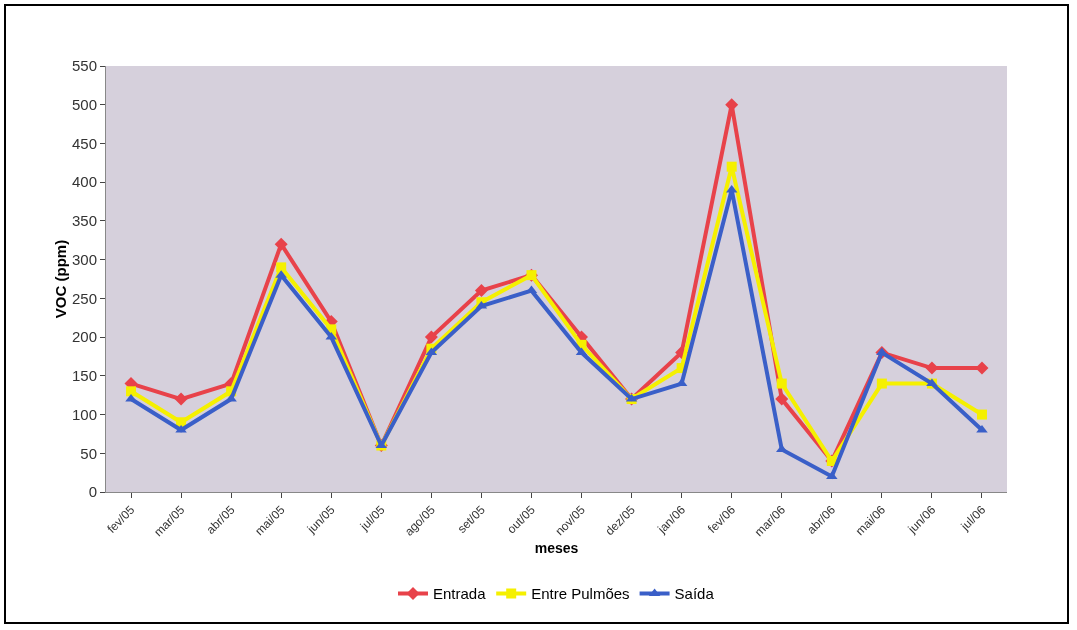  Describe the element at coordinates (580, 594) in the screenshot. I see `legend-label: Entre Pulmões` at that location.